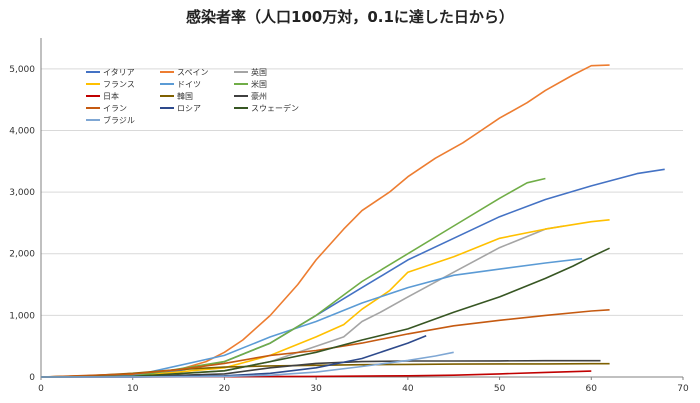 The width and height of the screenshot is (700, 403). What do you see at coordinates (592, 389) in the screenshot?
I see `x-tick-label: 60` at bounding box center [592, 389].